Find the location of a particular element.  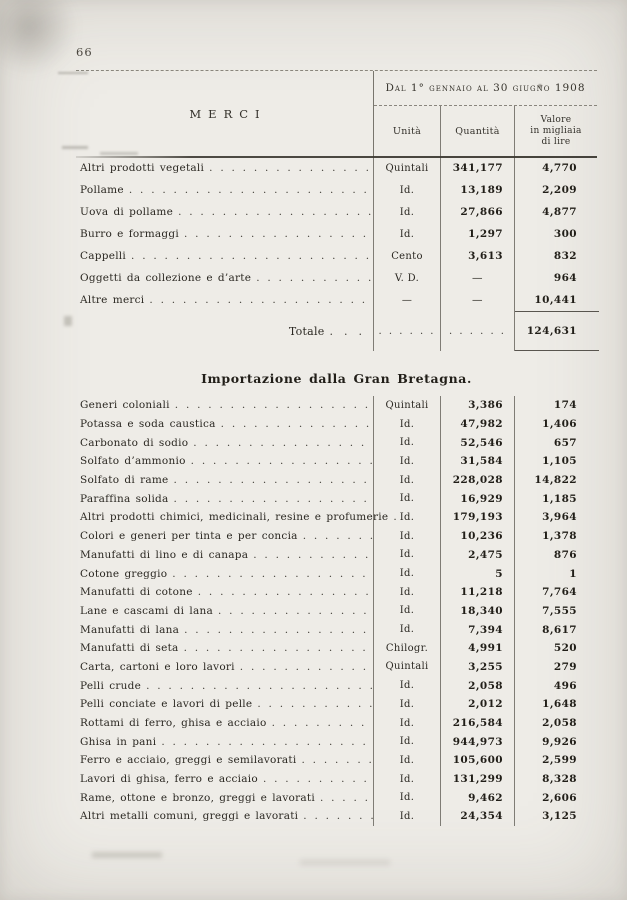

table-row: Generi coloniali Quintali 3,386 174 is located at coordinates (336, 405).